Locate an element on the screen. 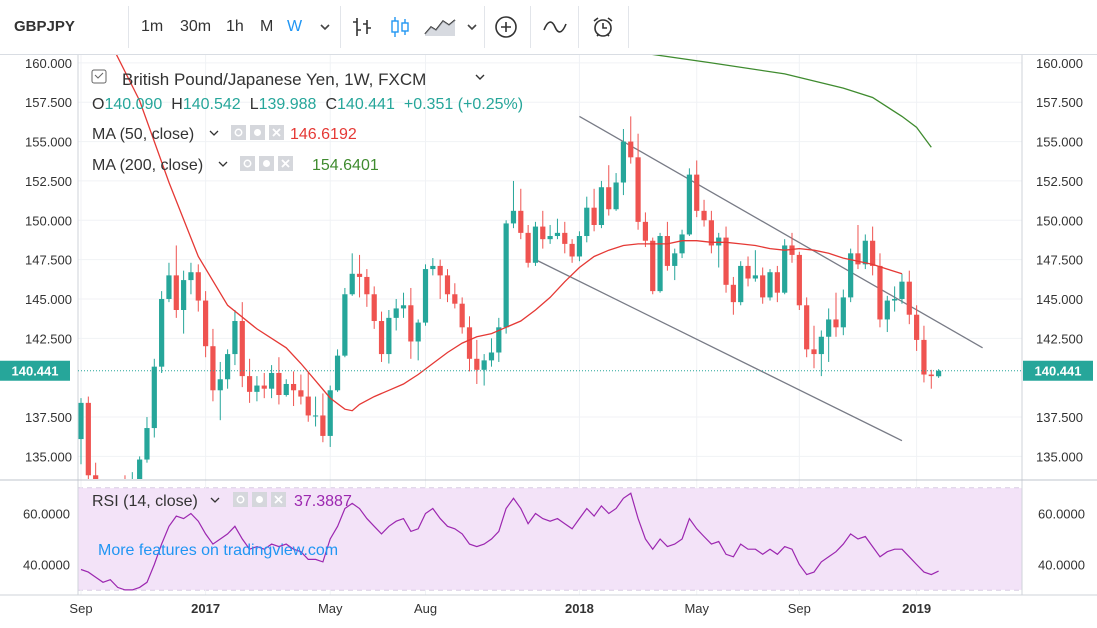  interval-1h: 1h is located at coordinates (235, 26).